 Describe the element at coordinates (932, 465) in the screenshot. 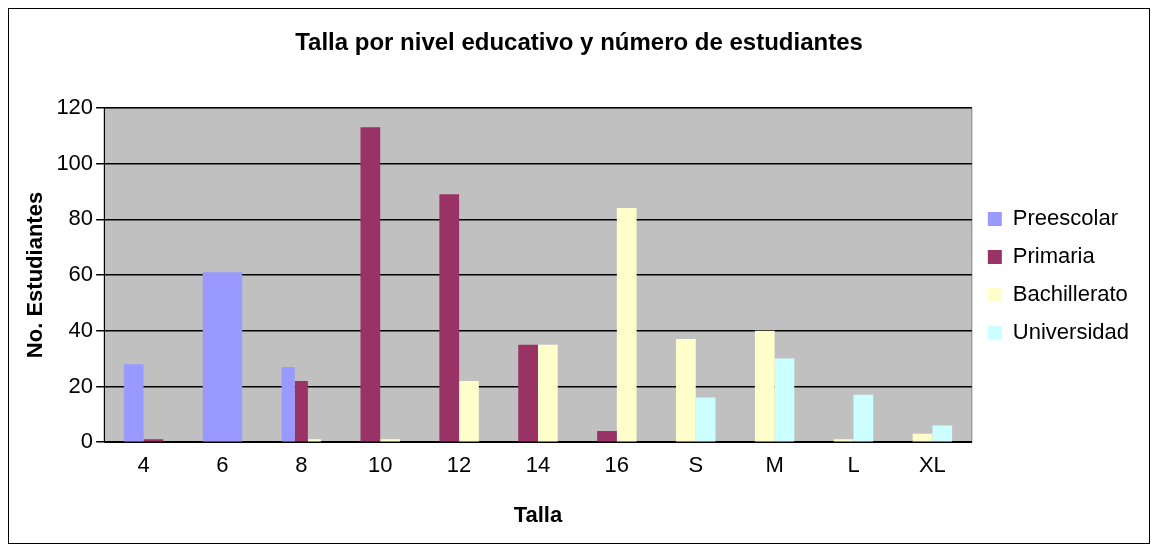

I see `x-tick-label: XL` at that location.